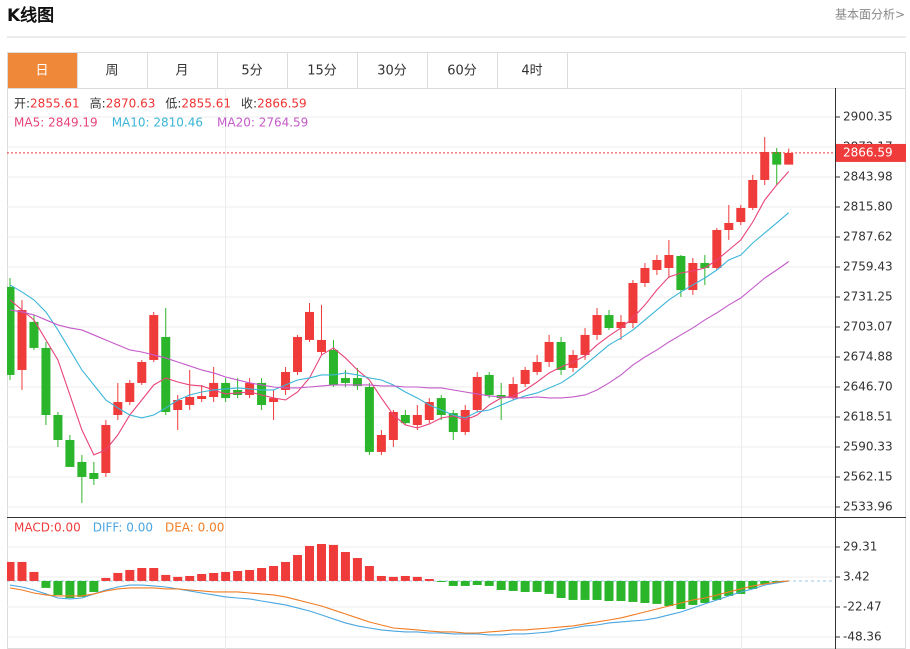 Image resolution: width=910 pixels, height=649 pixels. What do you see at coordinates (157, 123) in the screenshot?
I see `legend-entry: MA10: 2810.46` at bounding box center [157, 123].